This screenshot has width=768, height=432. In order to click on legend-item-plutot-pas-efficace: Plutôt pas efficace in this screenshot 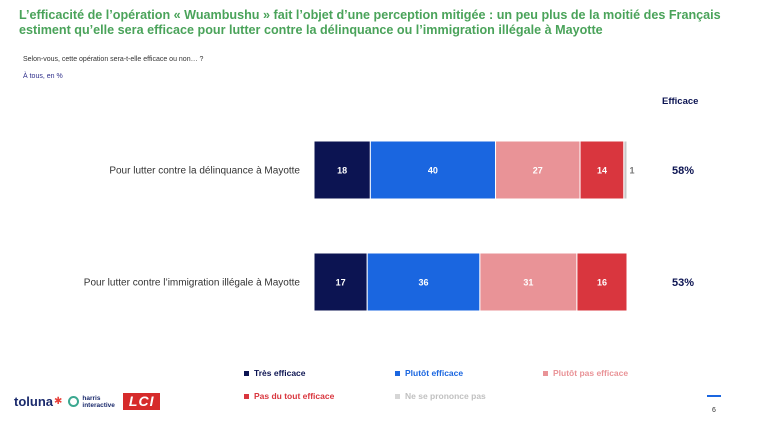, I will do `click(585, 373)`.